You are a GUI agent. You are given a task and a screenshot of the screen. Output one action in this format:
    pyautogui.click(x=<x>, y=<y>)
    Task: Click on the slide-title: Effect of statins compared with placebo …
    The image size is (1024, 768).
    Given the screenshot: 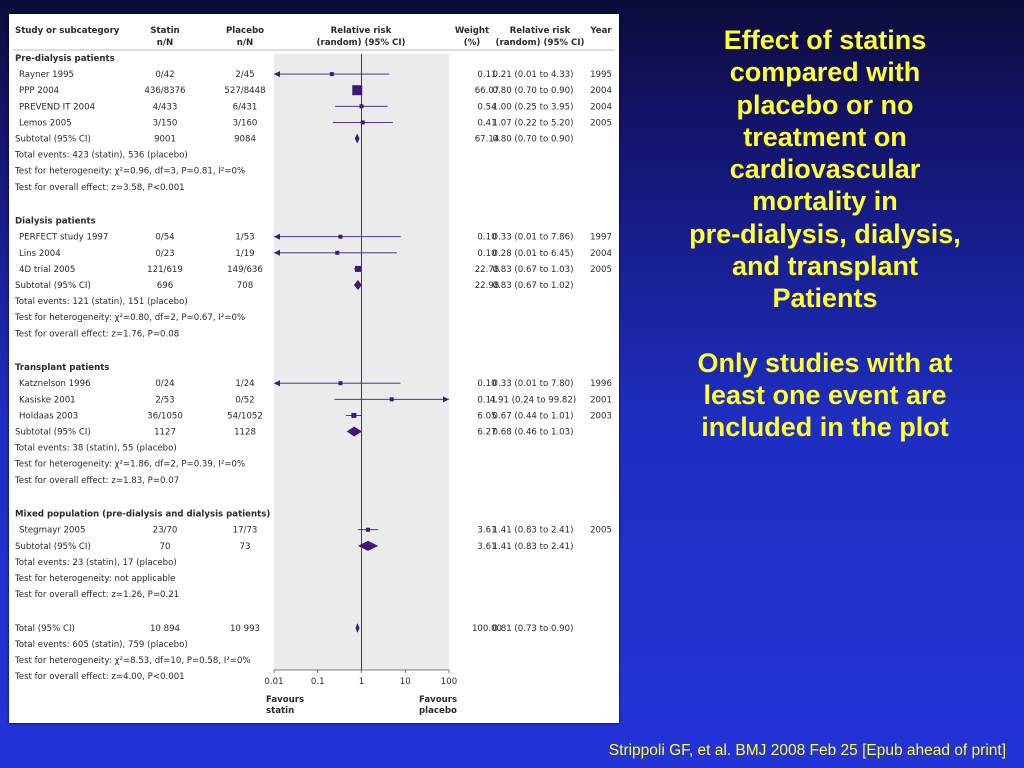 What is the action you would take?
    pyautogui.click(x=825, y=169)
    